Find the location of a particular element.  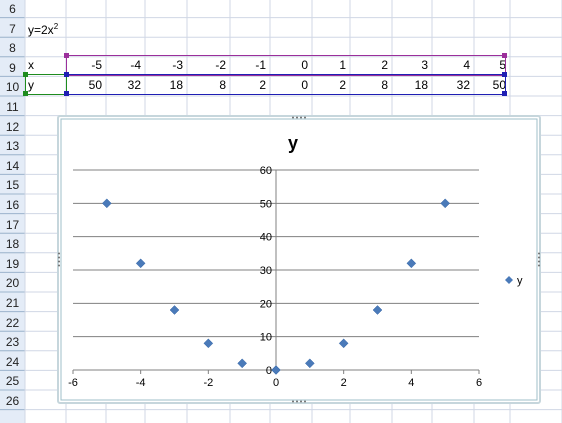

x-value-cell: 2 is located at coordinates (384, 65).